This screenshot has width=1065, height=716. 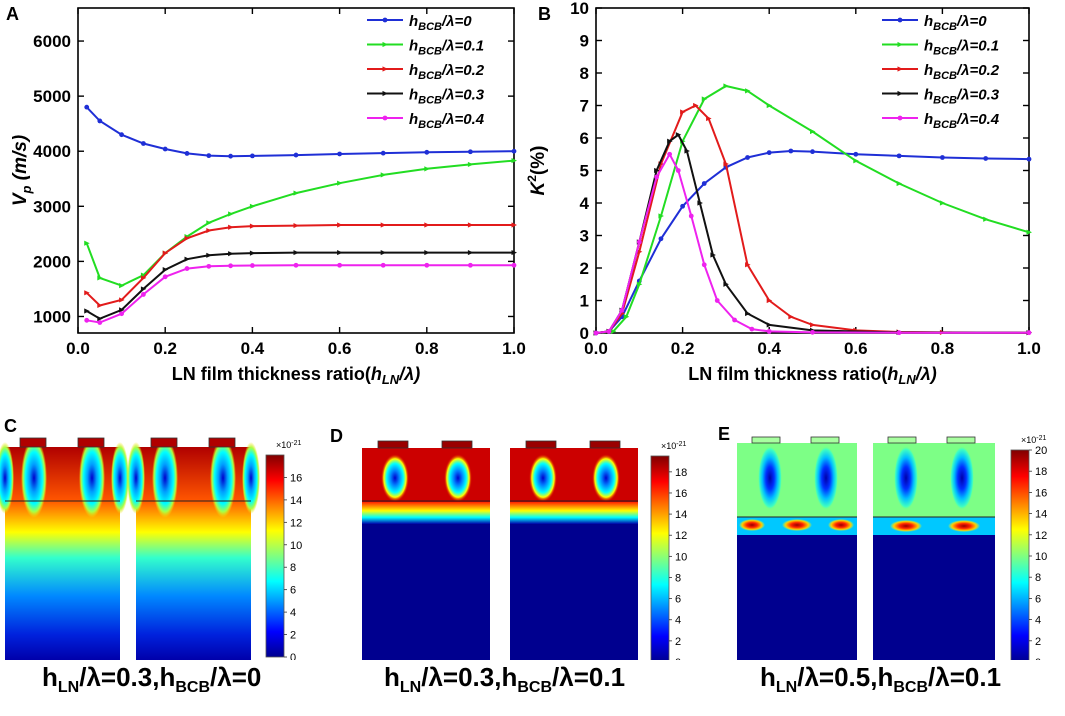 I want to click on panel-a-y-tick-label: 3000, so click(x=52, y=206).